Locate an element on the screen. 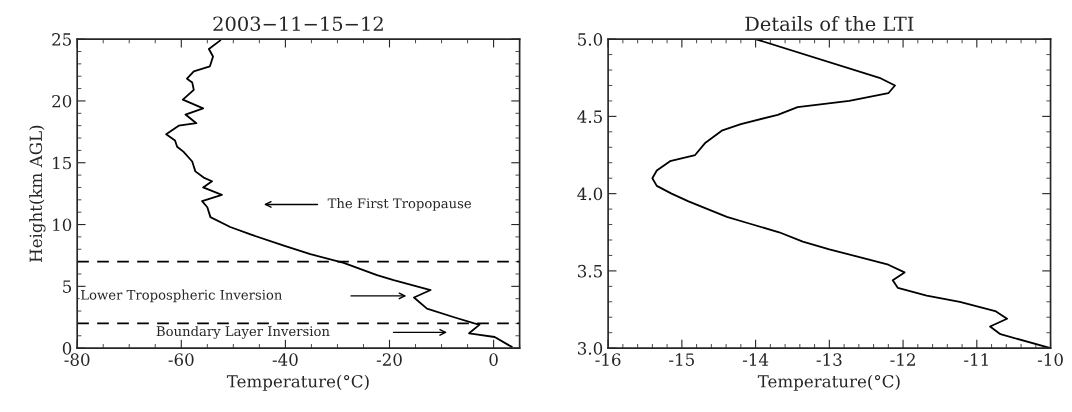 This screenshot has height=412, width=1072. y-tick-label: 25 is located at coordinates (62, 39).